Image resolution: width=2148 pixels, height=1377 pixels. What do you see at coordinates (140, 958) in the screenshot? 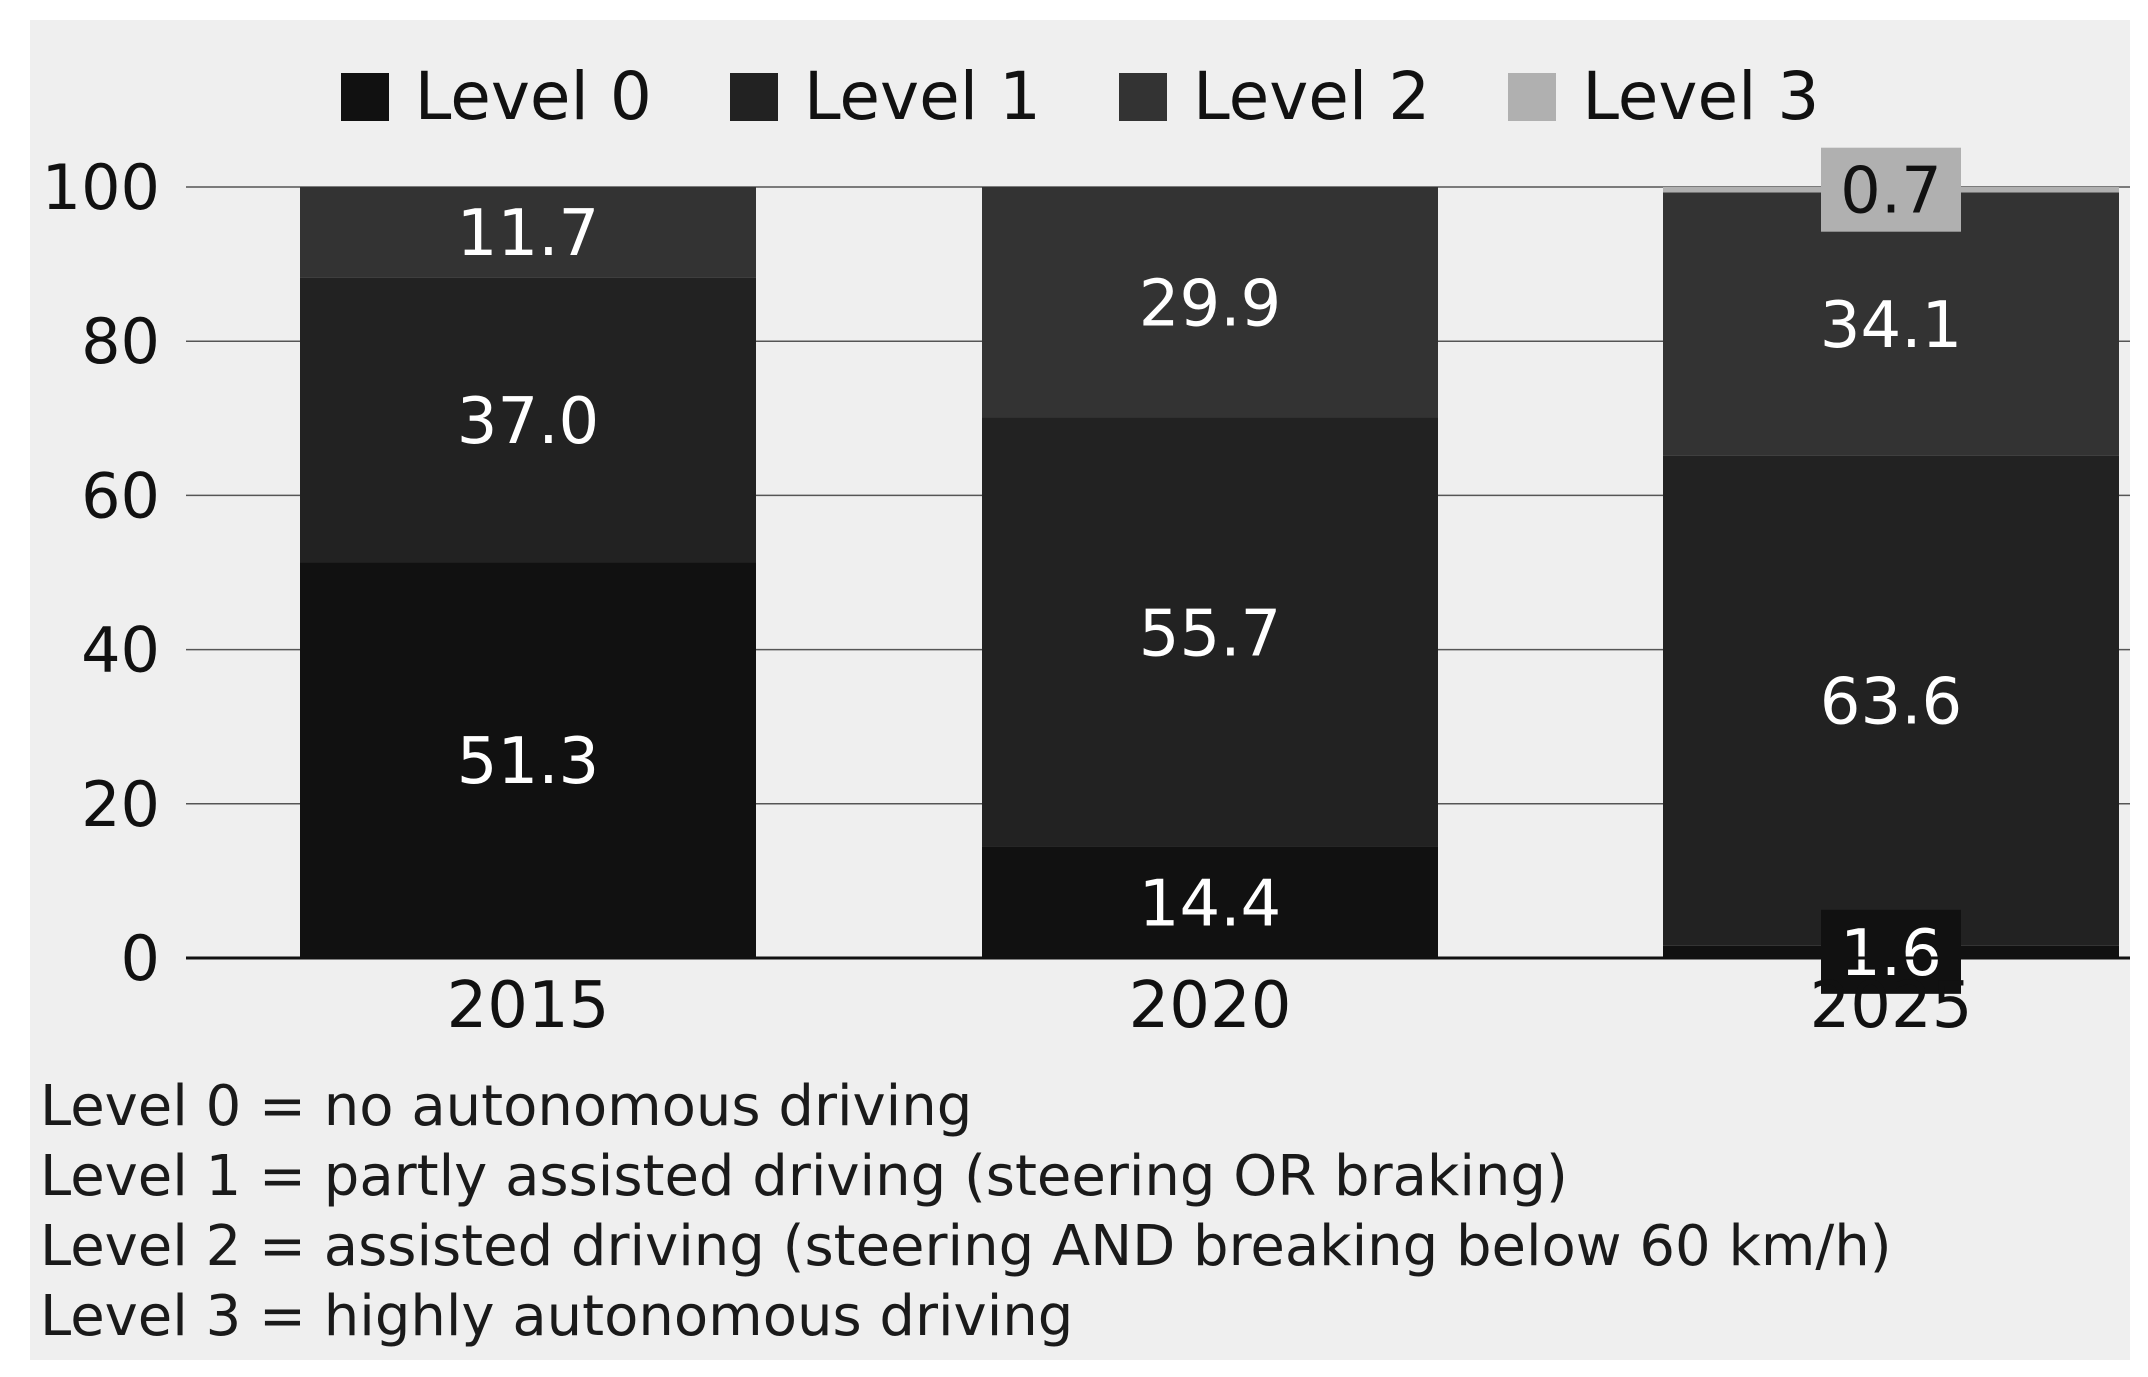
I see `y-tick-label: 0` at bounding box center [140, 958].